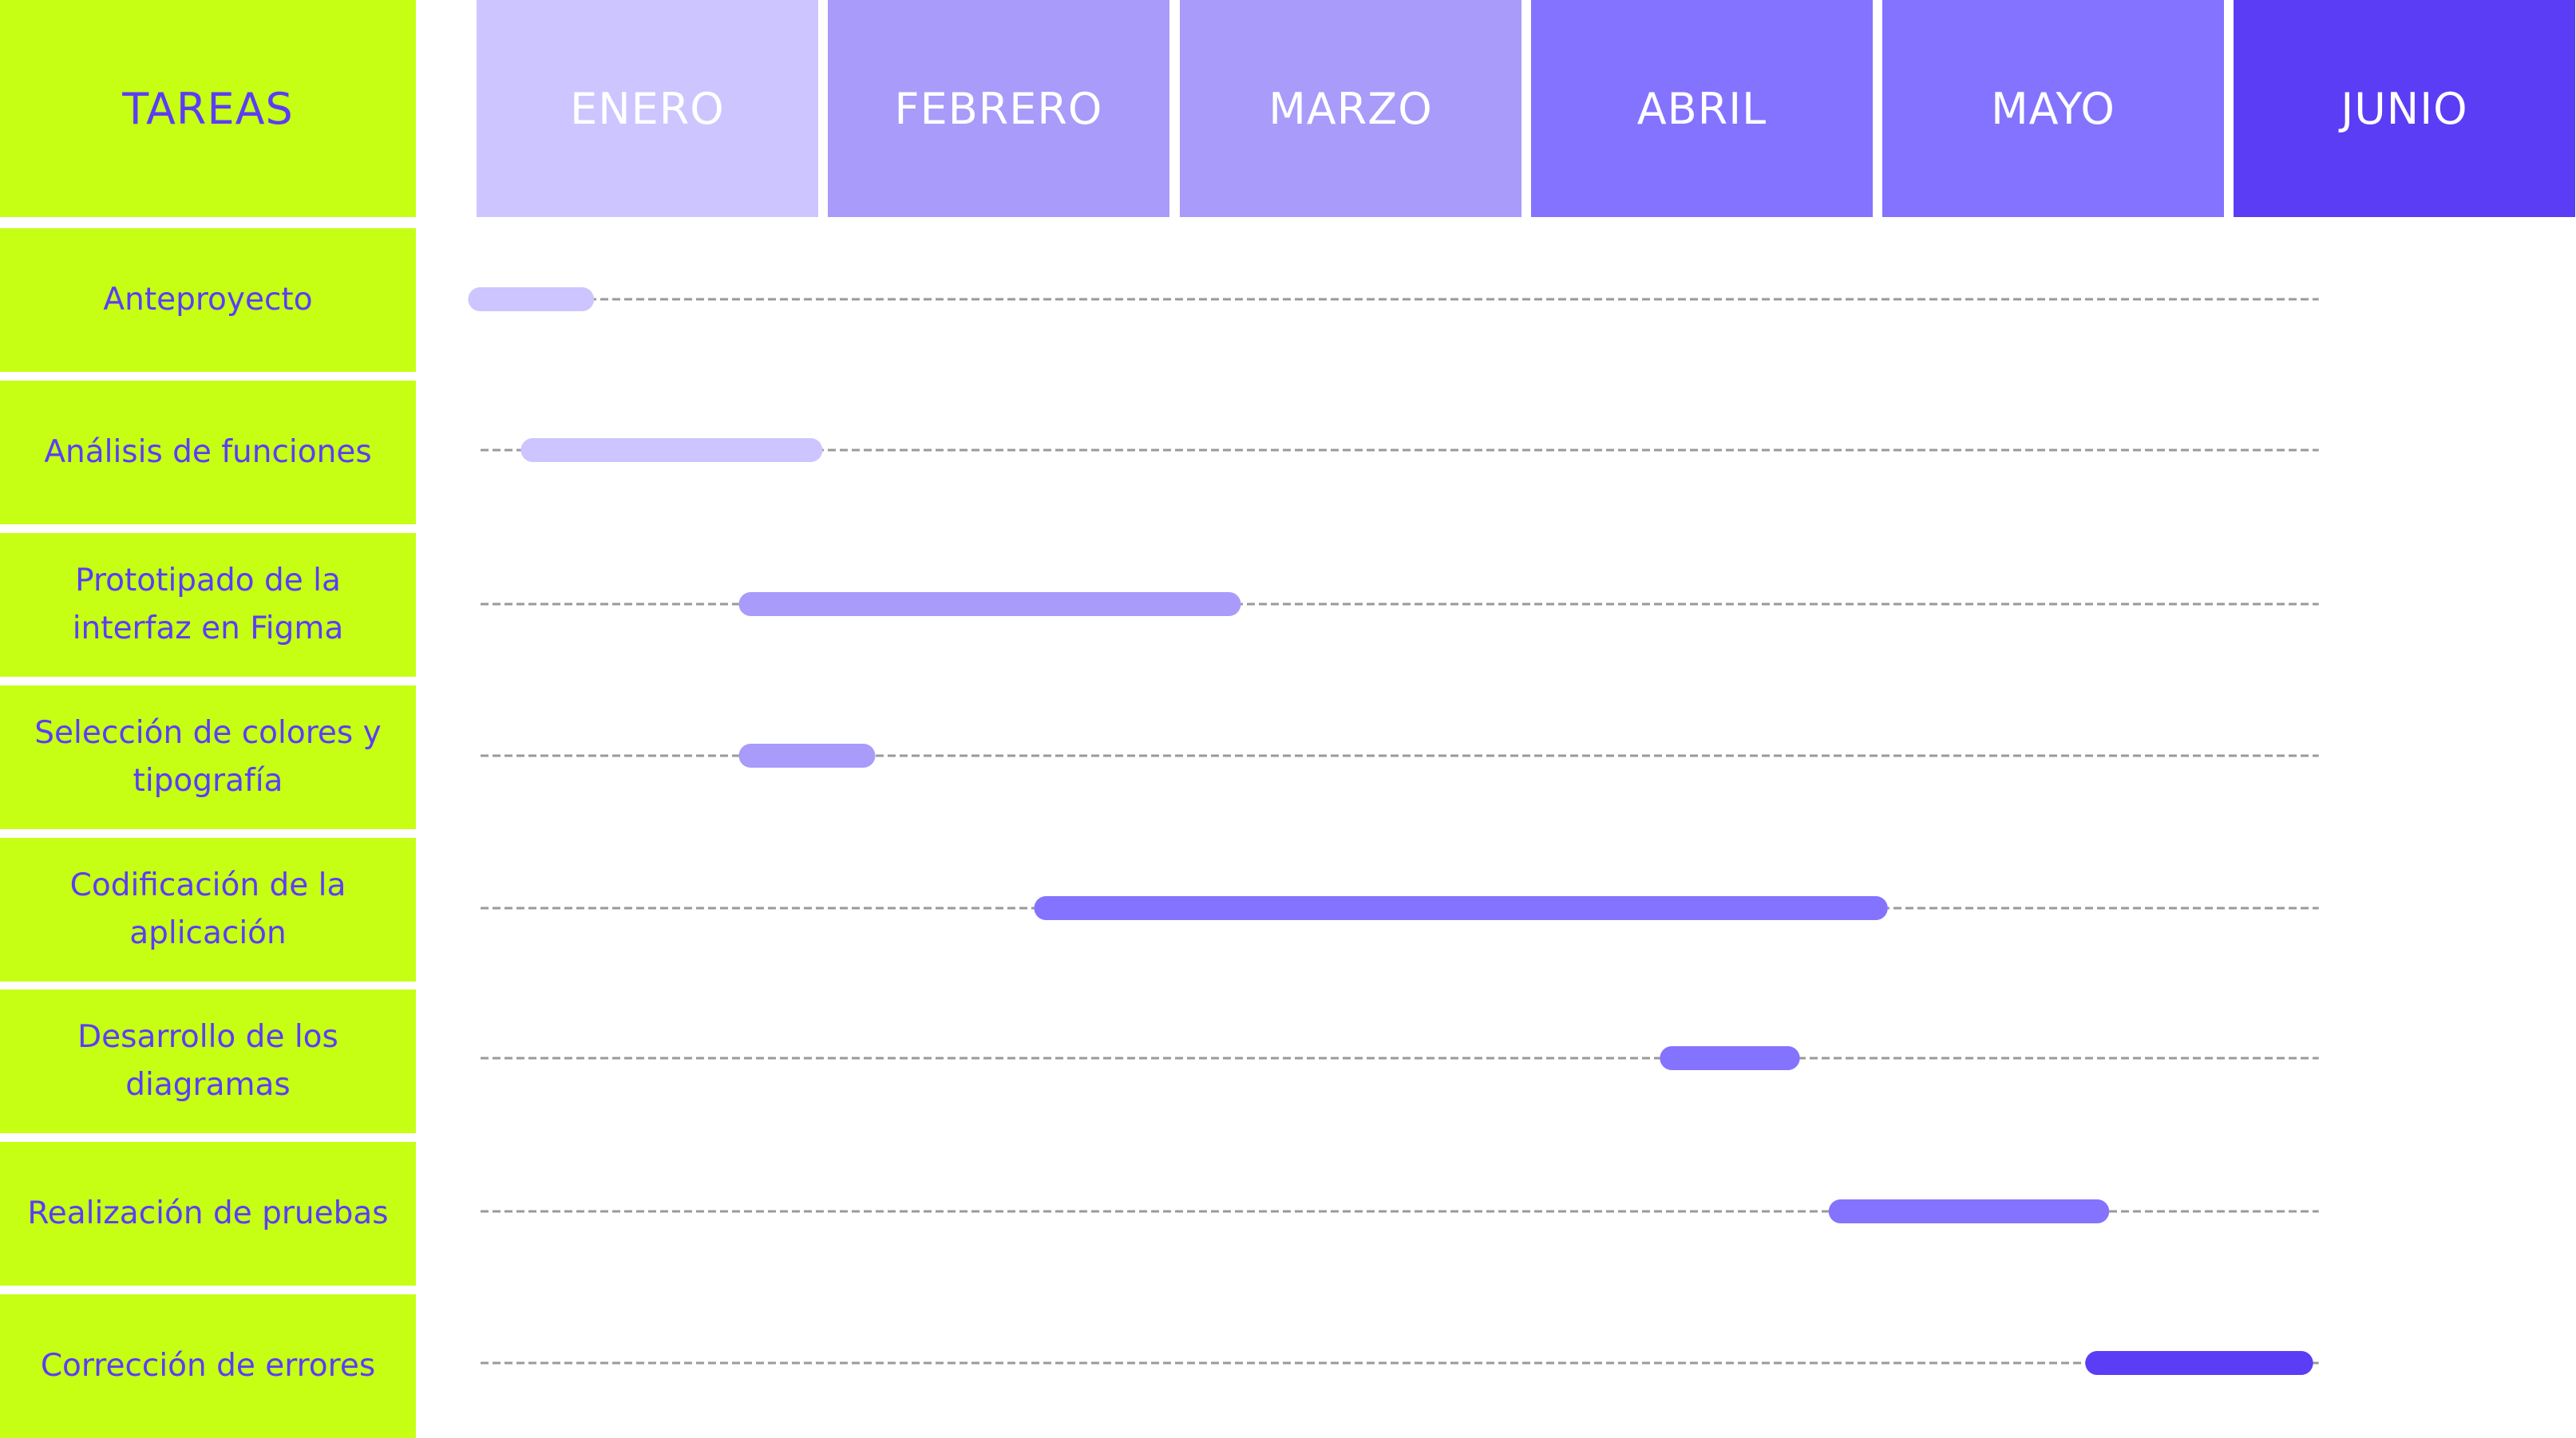 This screenshot has width=2576, height=1438. Describe the element at coordinates (208, 108) in the screenshot. I see `tasks-header: TAREAS` at that location.